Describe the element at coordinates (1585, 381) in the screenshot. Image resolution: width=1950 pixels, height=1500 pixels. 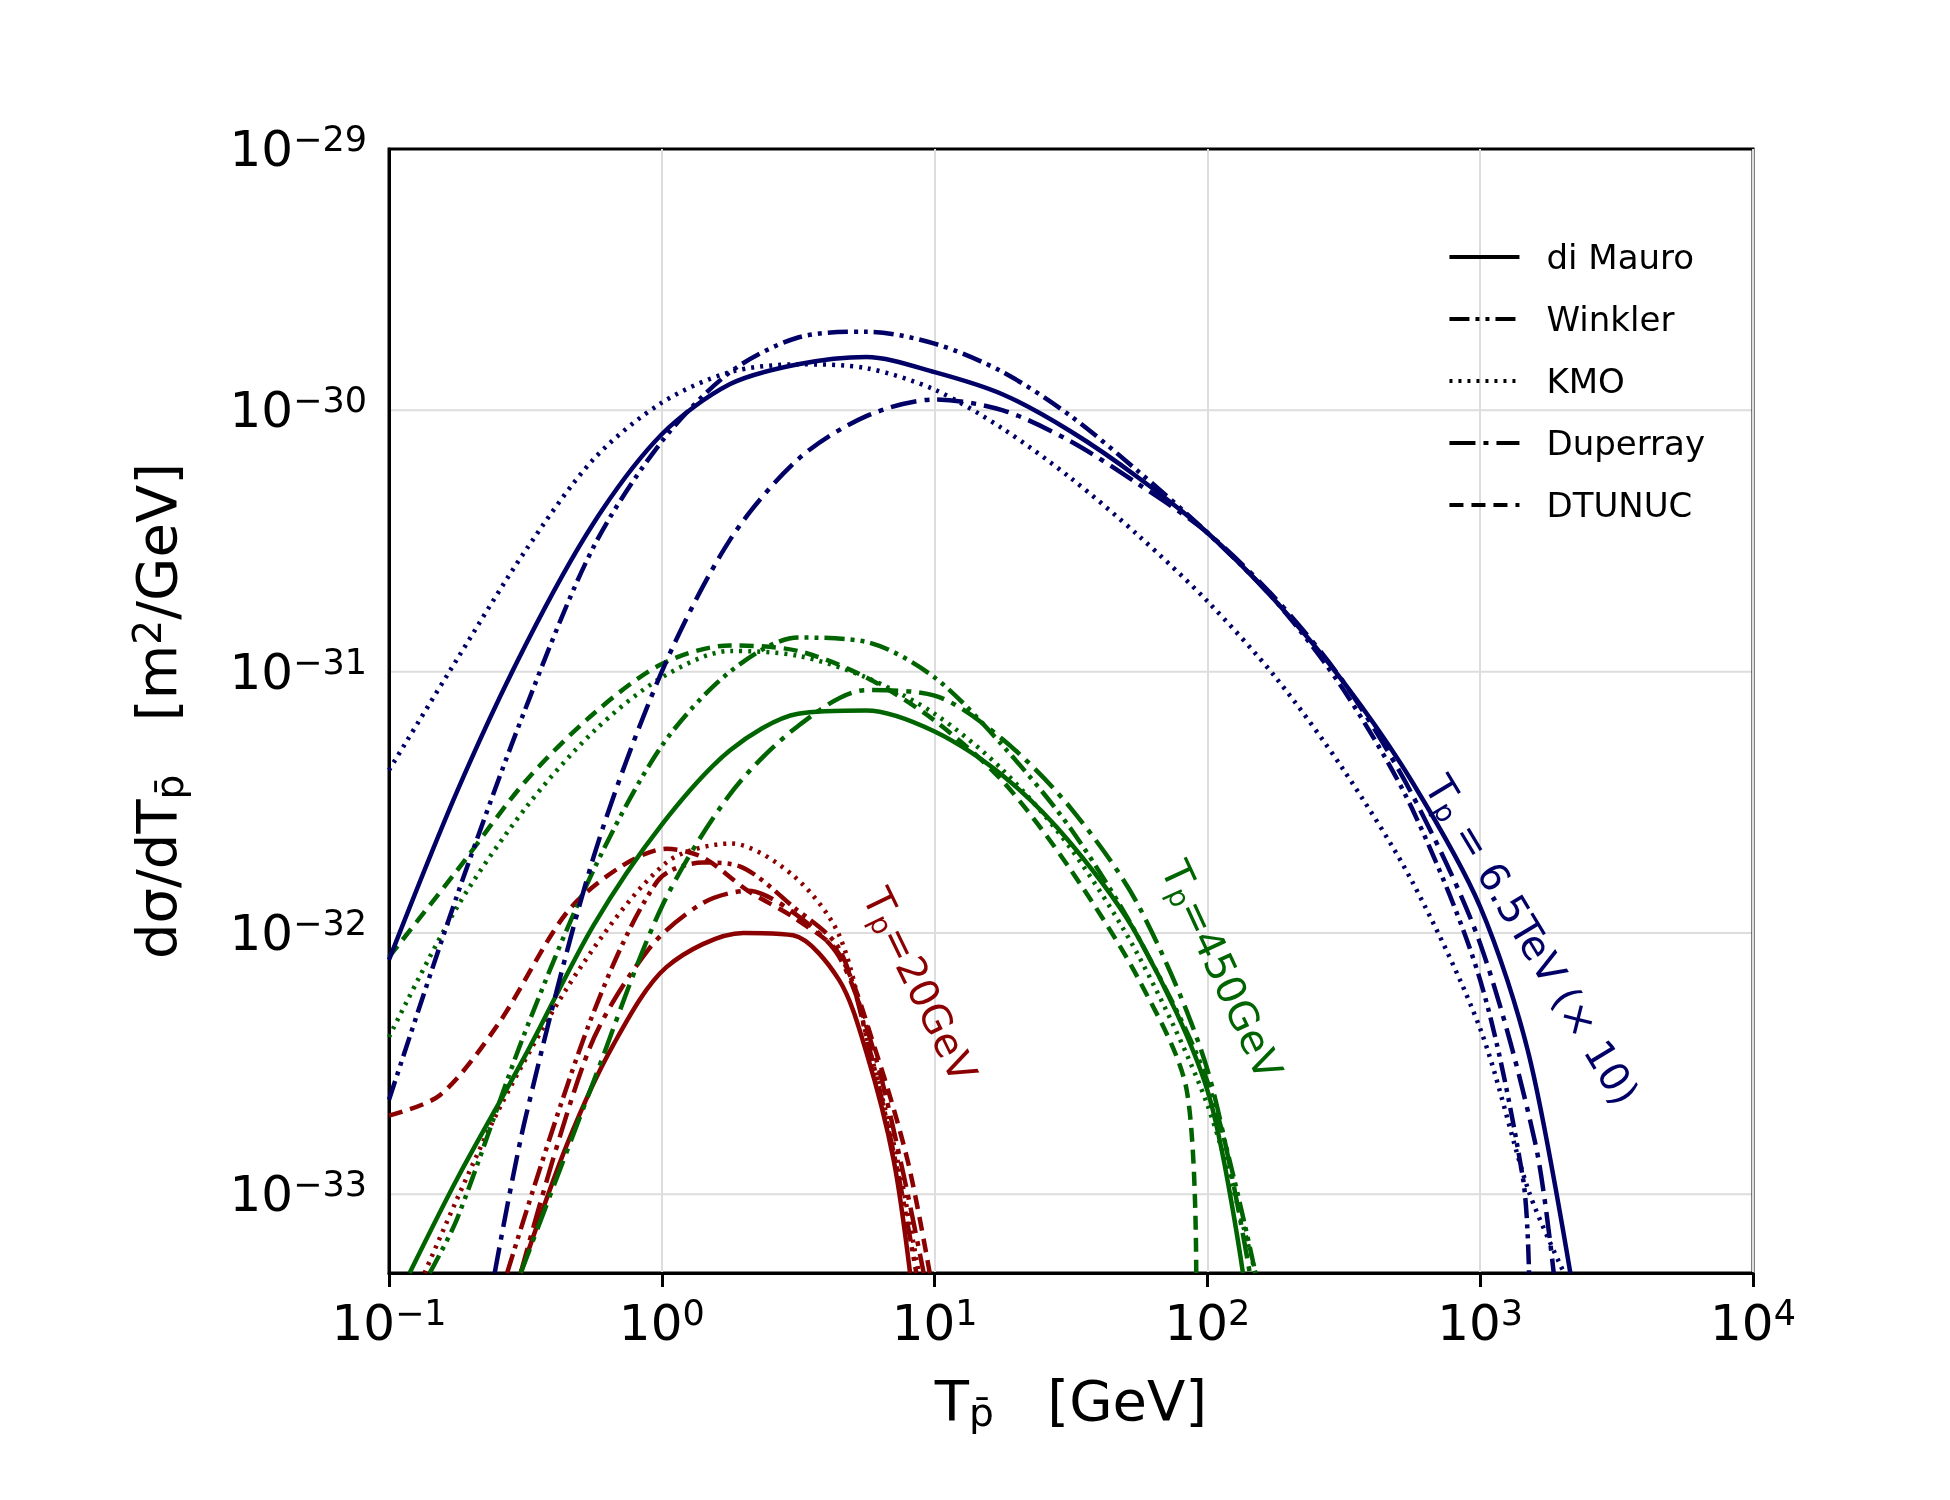
I see `text: KMO` at that location.